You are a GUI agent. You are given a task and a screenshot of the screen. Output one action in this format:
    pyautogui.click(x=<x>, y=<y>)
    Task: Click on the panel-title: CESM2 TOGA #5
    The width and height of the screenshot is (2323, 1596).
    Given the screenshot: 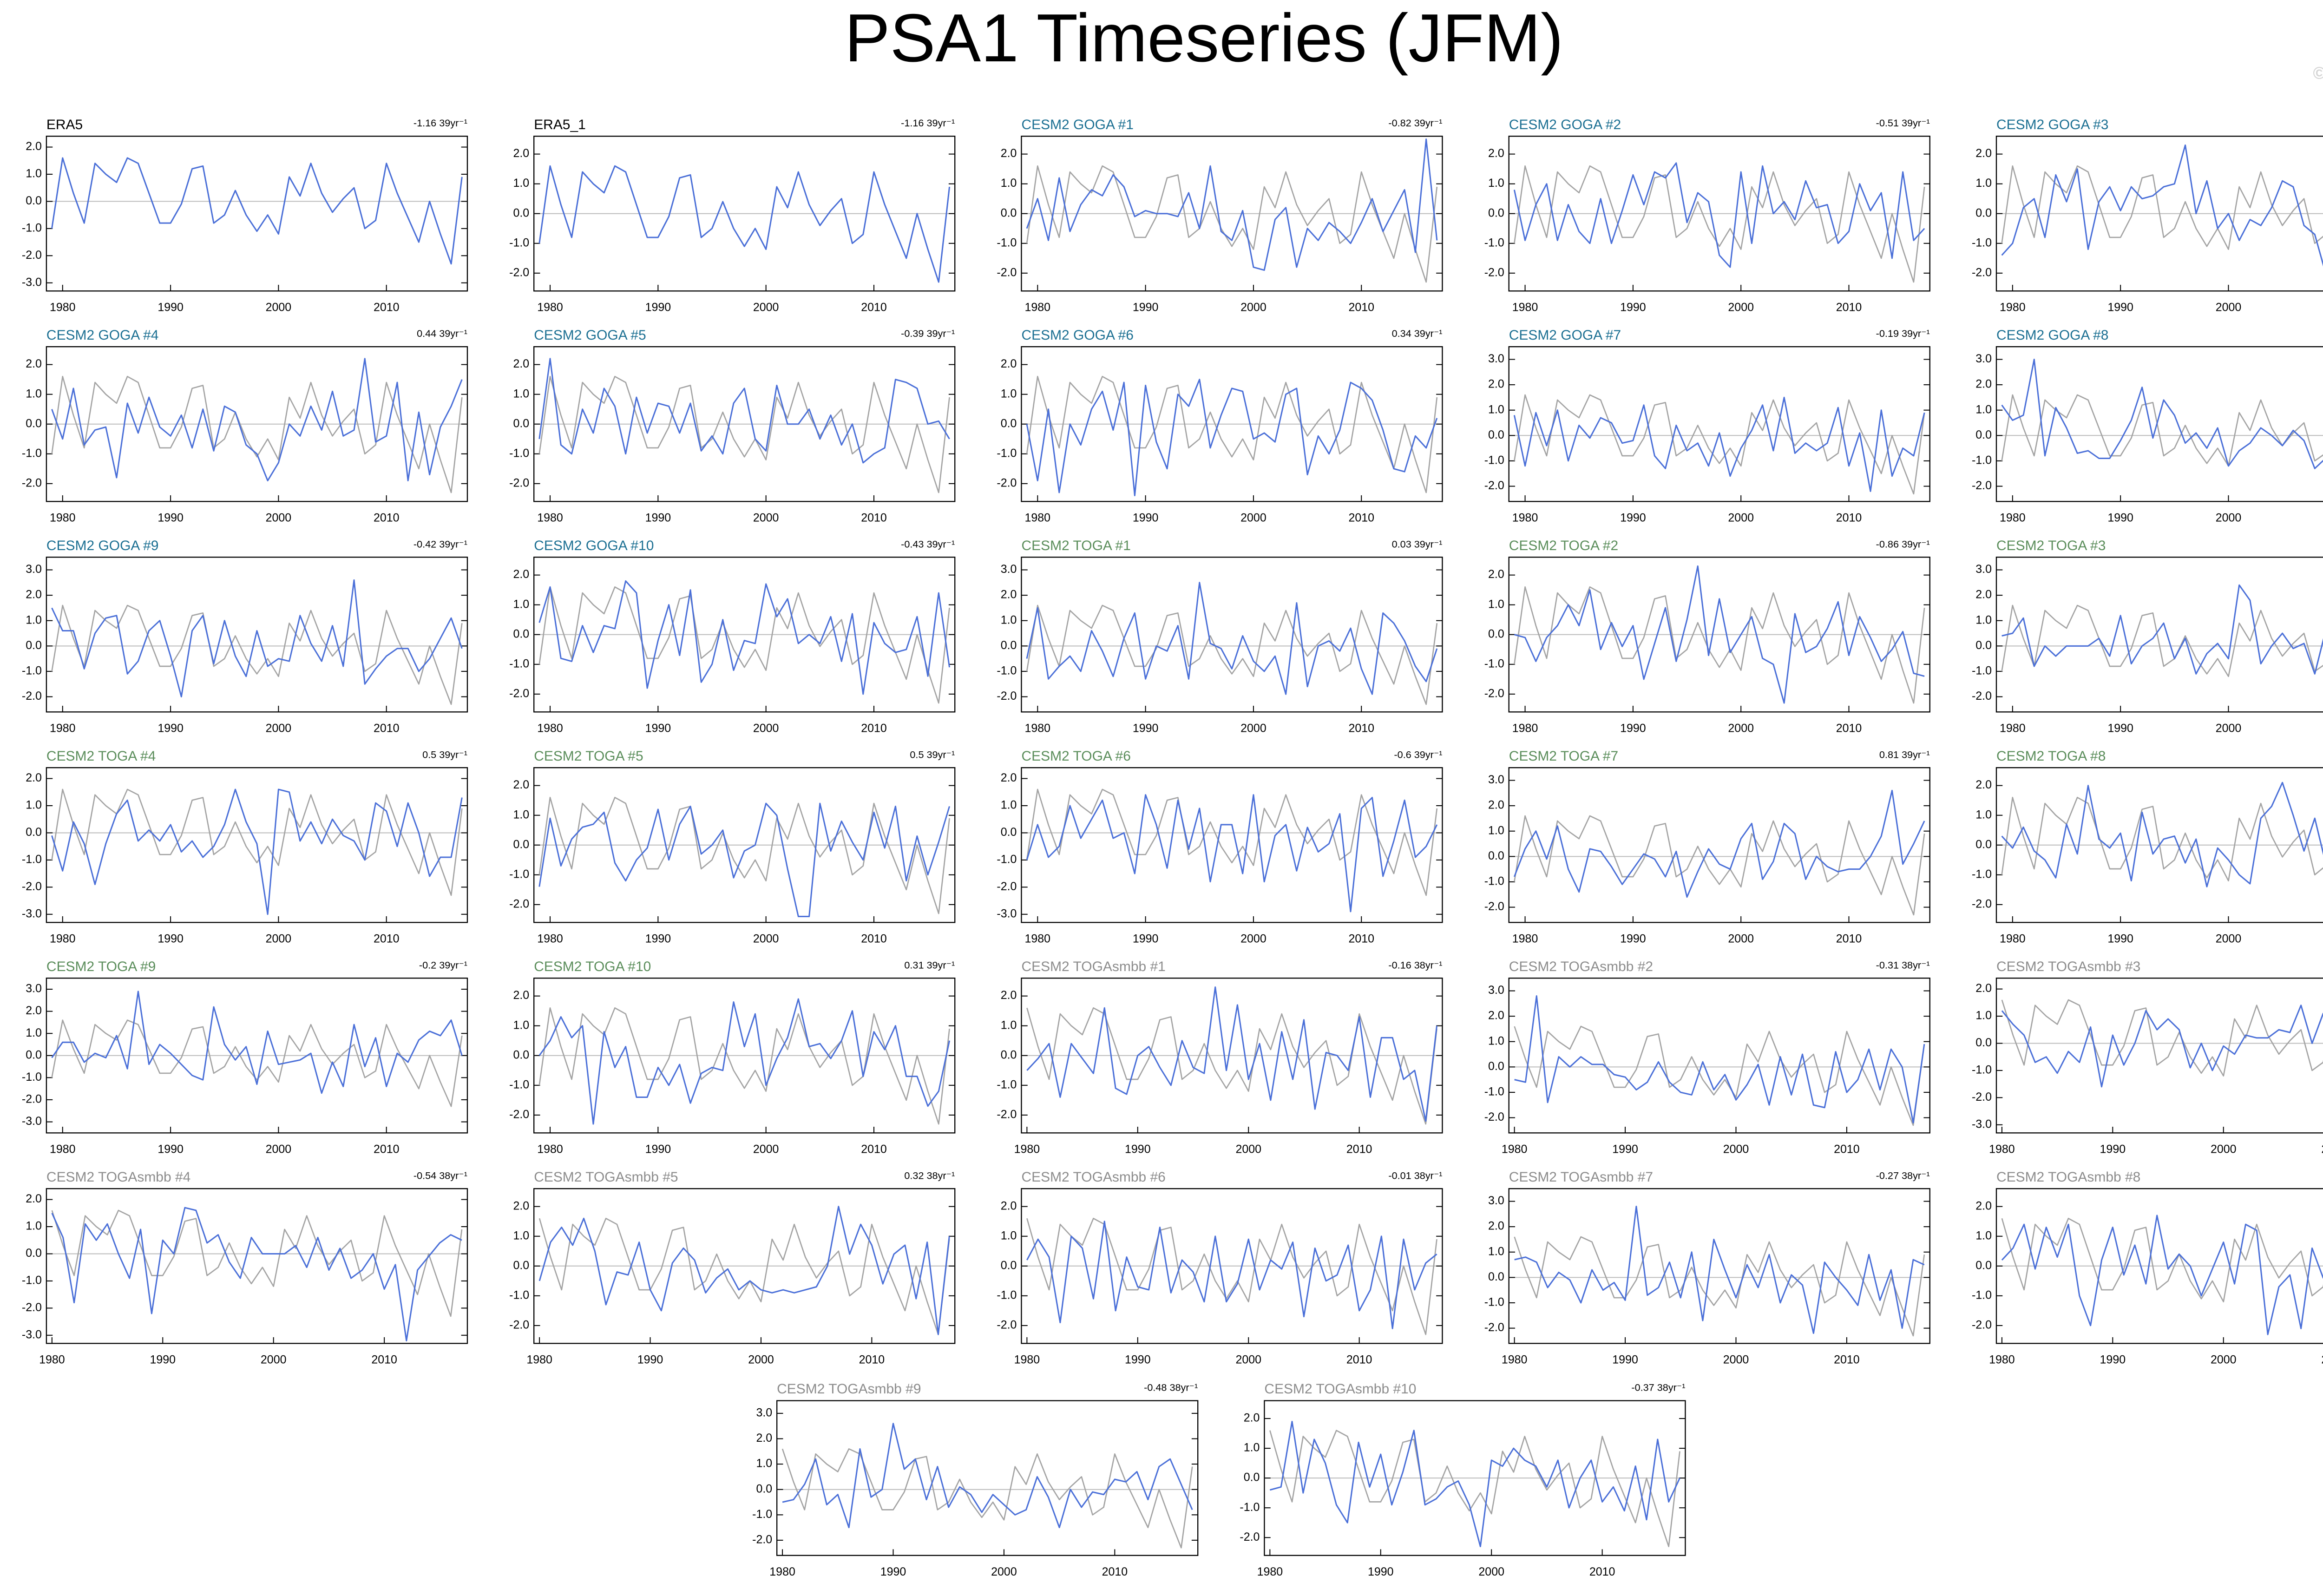 What is the action you would take?
    pyautogui.click(x=588, y=756)
    